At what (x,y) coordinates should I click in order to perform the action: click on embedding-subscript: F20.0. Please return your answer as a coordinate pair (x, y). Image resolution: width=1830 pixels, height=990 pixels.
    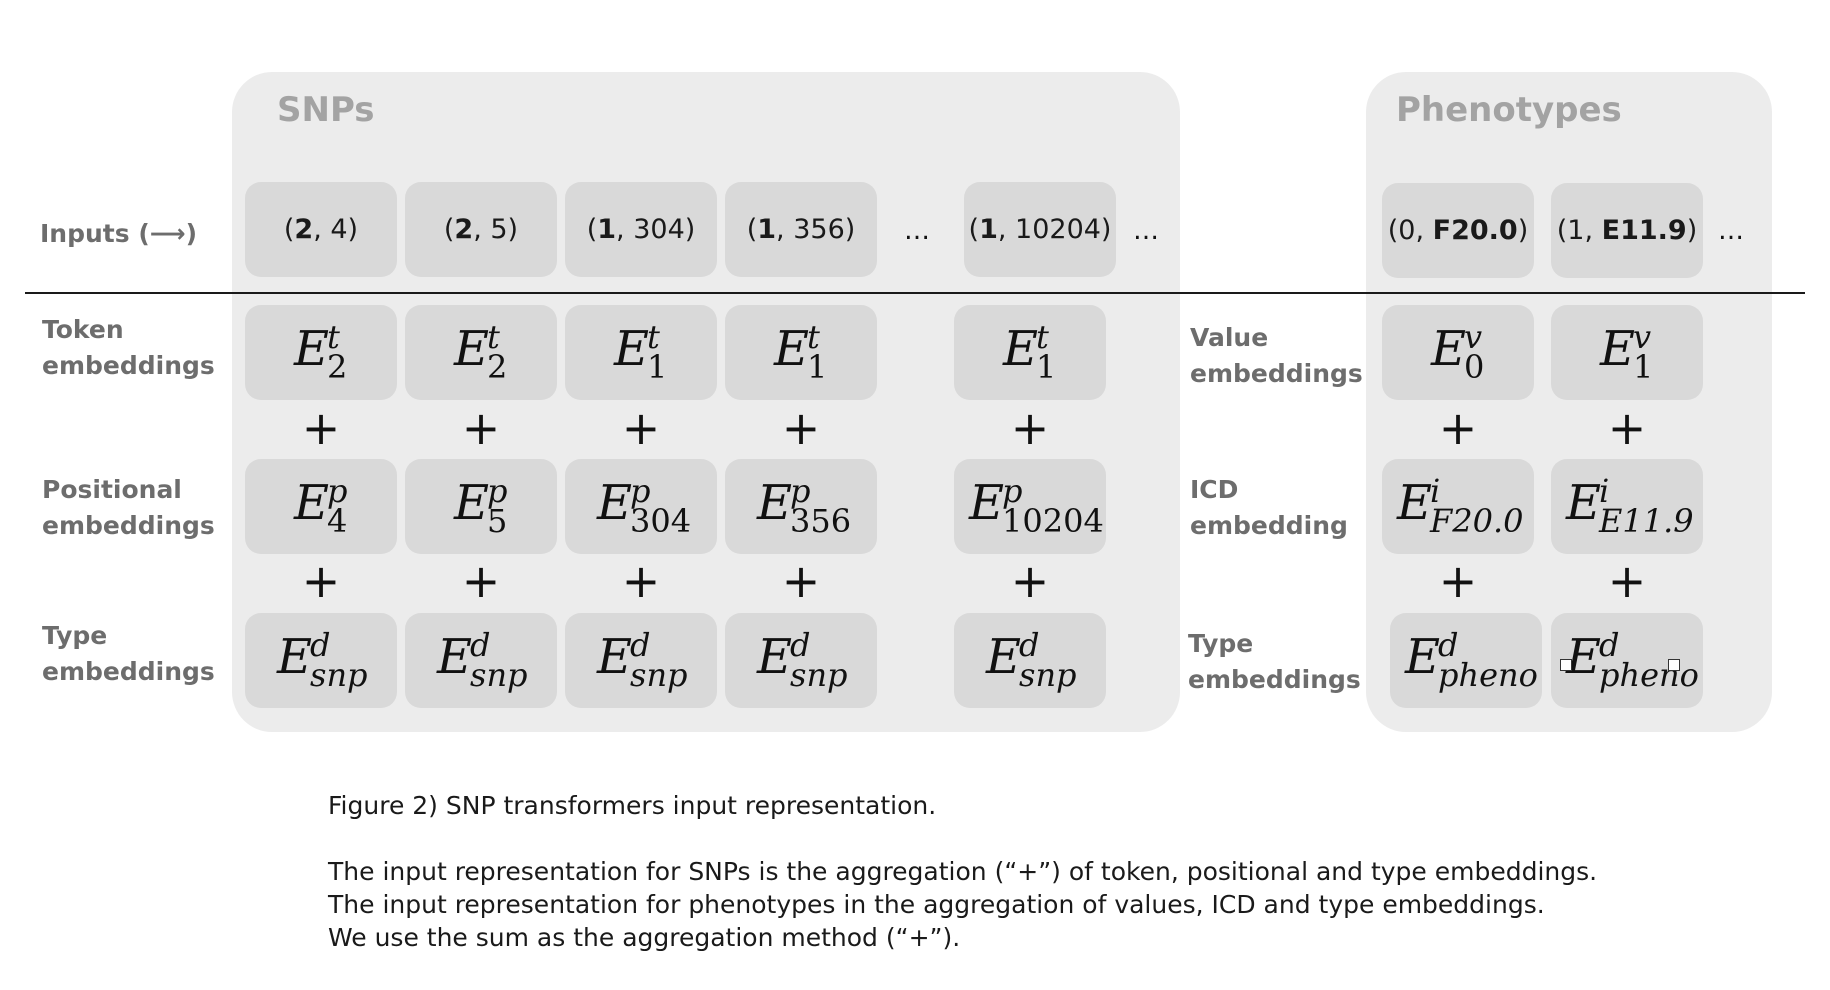
    Looking at the image, I should click on (1477, 520).